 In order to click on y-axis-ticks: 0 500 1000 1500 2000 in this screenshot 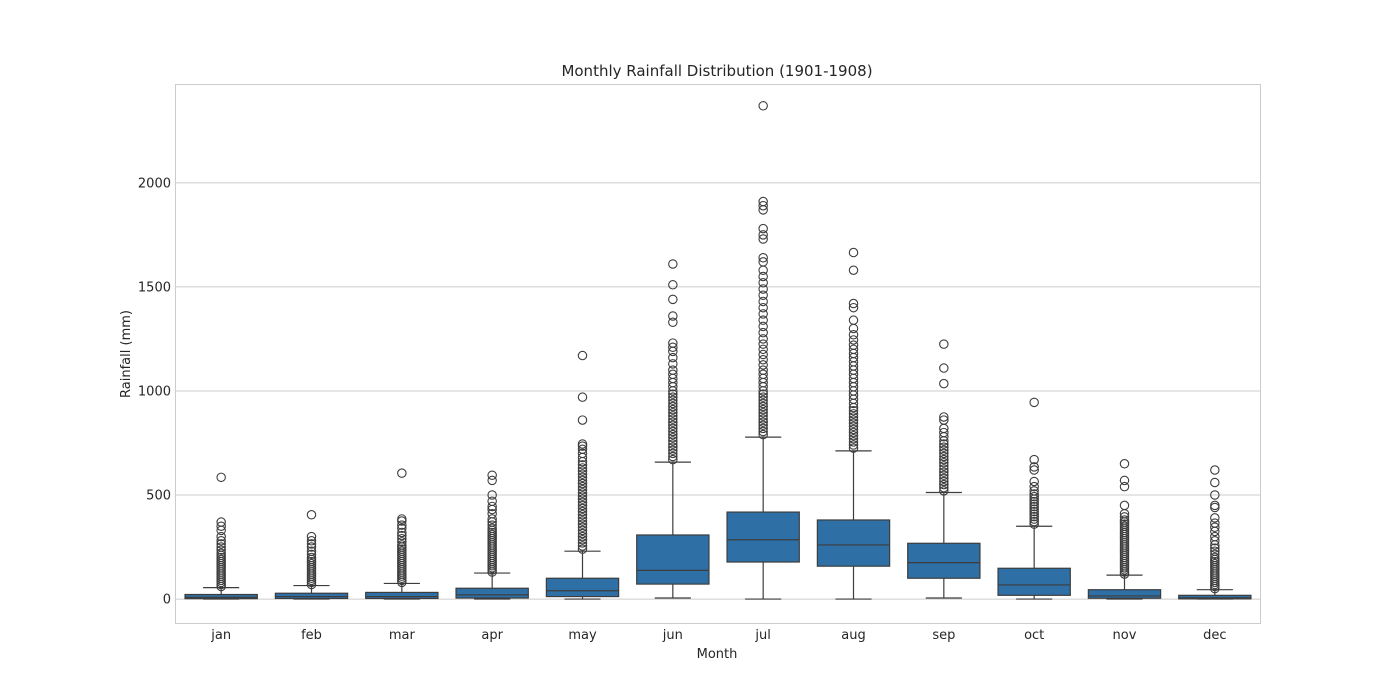, I will do `click(154, 391)`.